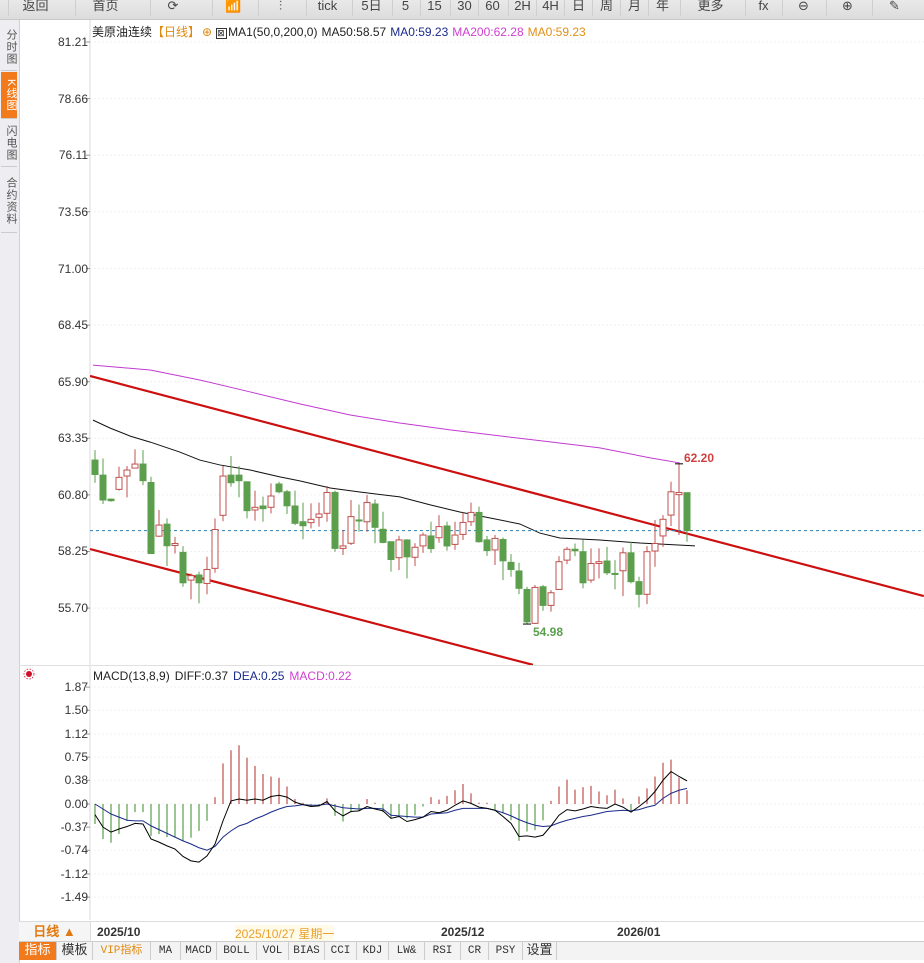 The width and height of the screenshot is (924, 963). Describe the element at coordinates (72, 268) in the screenshot. I see `price-tick-label: 71.00` at that location.